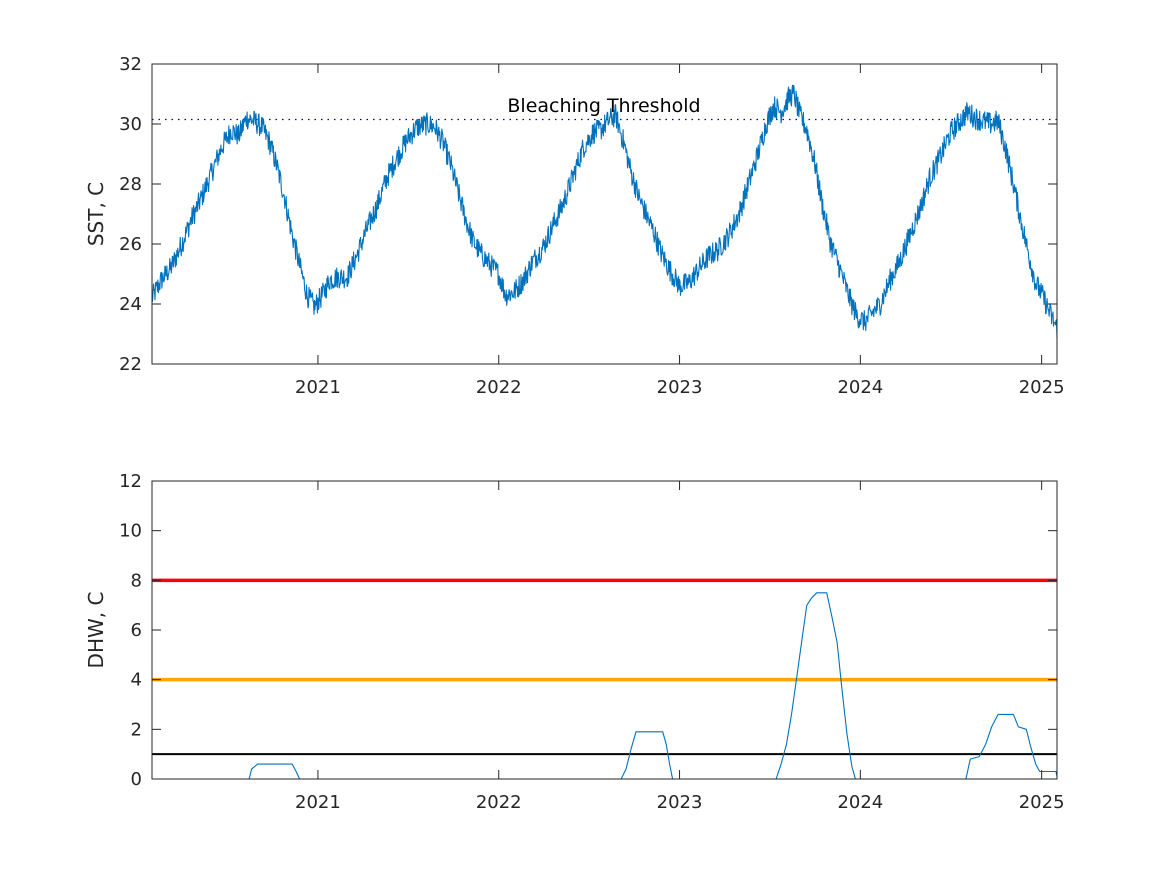  I want to click on y-tick-label: 10, so click(130, 531).